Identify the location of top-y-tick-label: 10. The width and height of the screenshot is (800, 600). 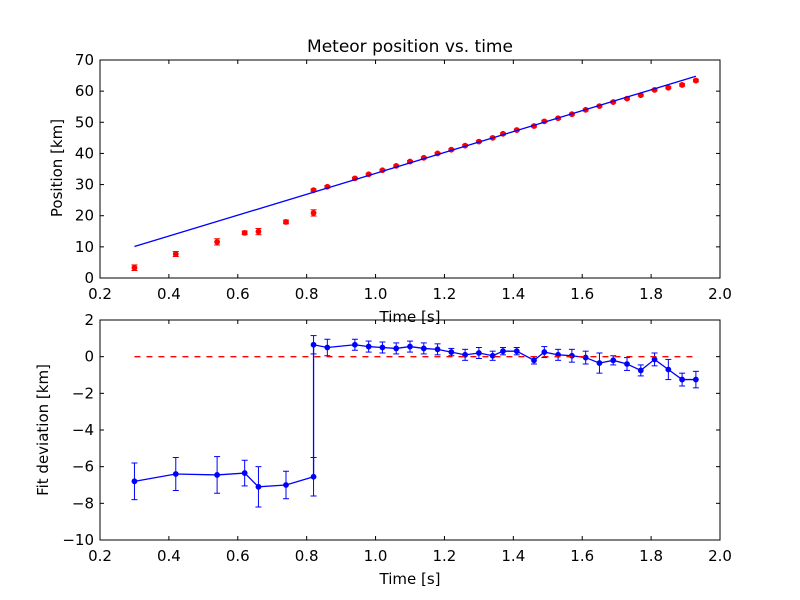
(84, 247).